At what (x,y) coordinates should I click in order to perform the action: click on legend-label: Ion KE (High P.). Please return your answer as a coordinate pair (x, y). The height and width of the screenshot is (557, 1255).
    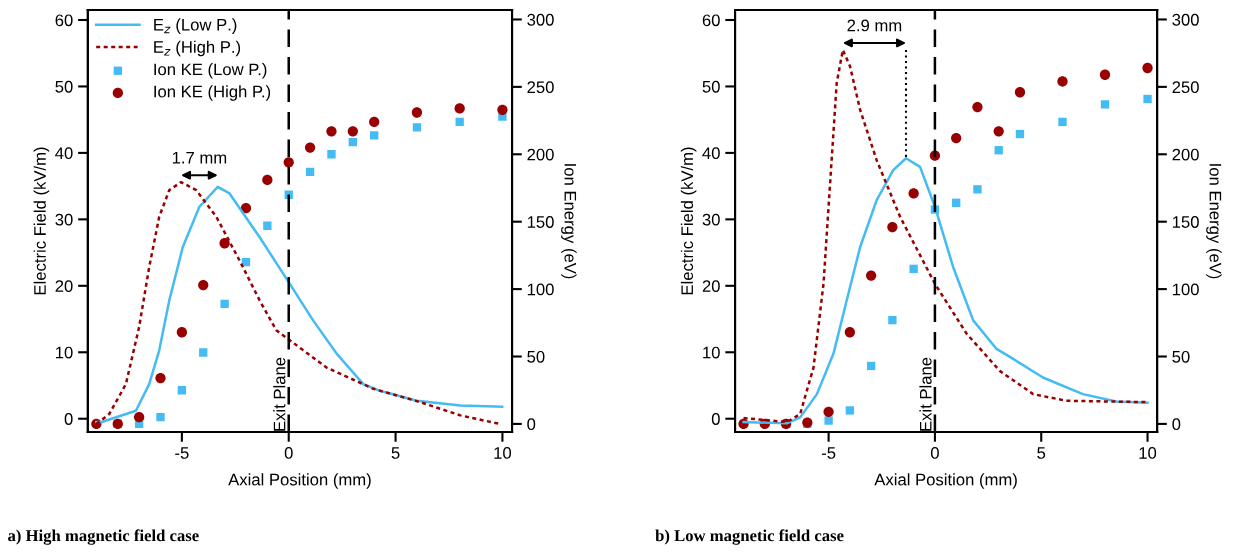
    Looking at the image, I should click on (212, 93).